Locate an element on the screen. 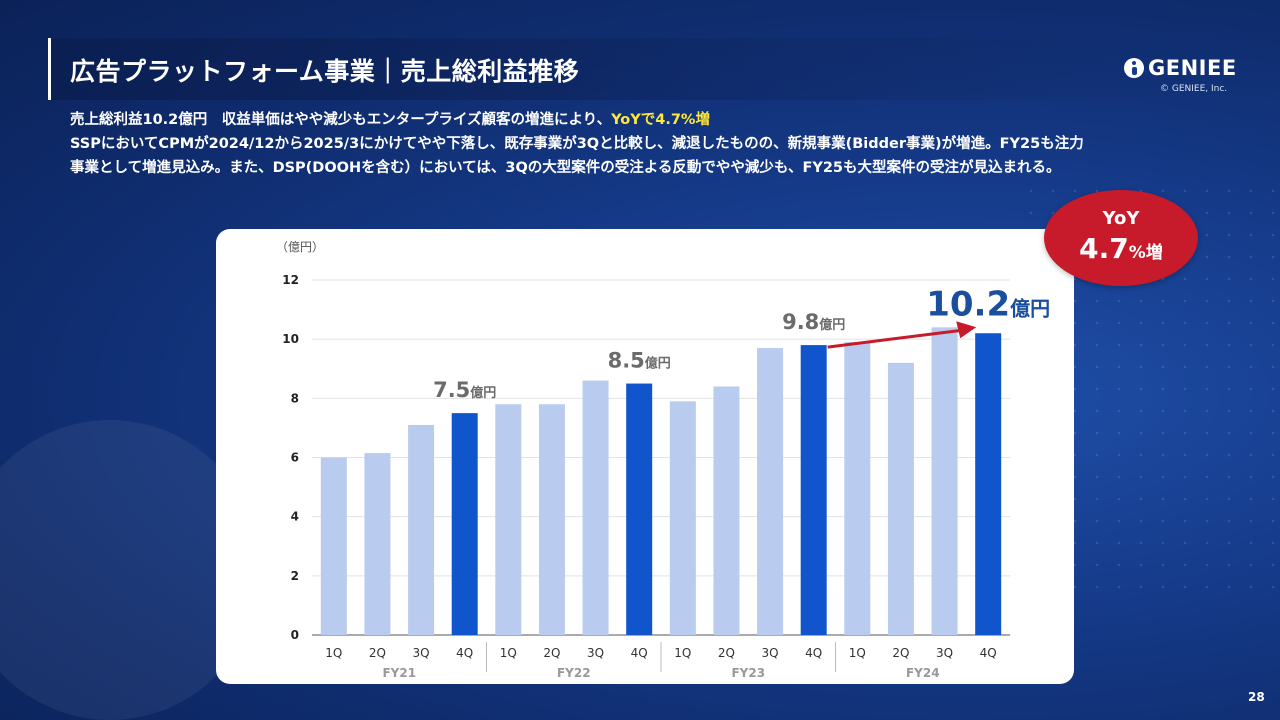  data-label: 8.5億円 is located at coordinates (639, 361).